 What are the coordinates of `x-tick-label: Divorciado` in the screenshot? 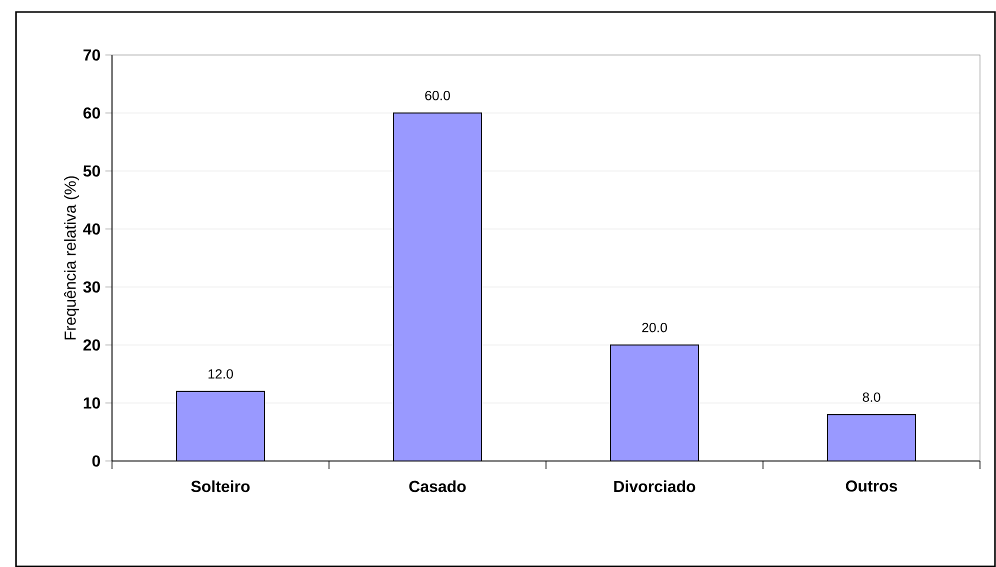 It's located at (655, 486).